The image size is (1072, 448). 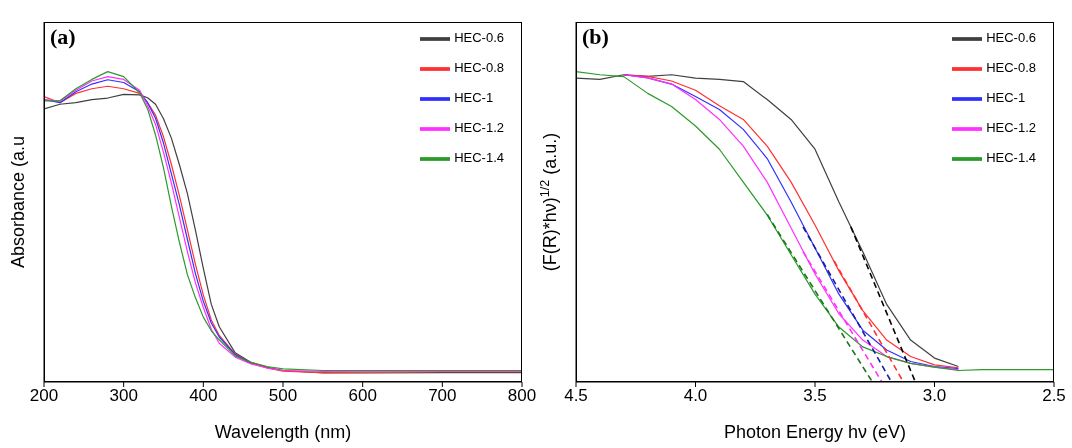 What do you see at coordinates (283, 396) in the screenshot?
I see `x-tick-label: 500` at bounding box center [283, 396].